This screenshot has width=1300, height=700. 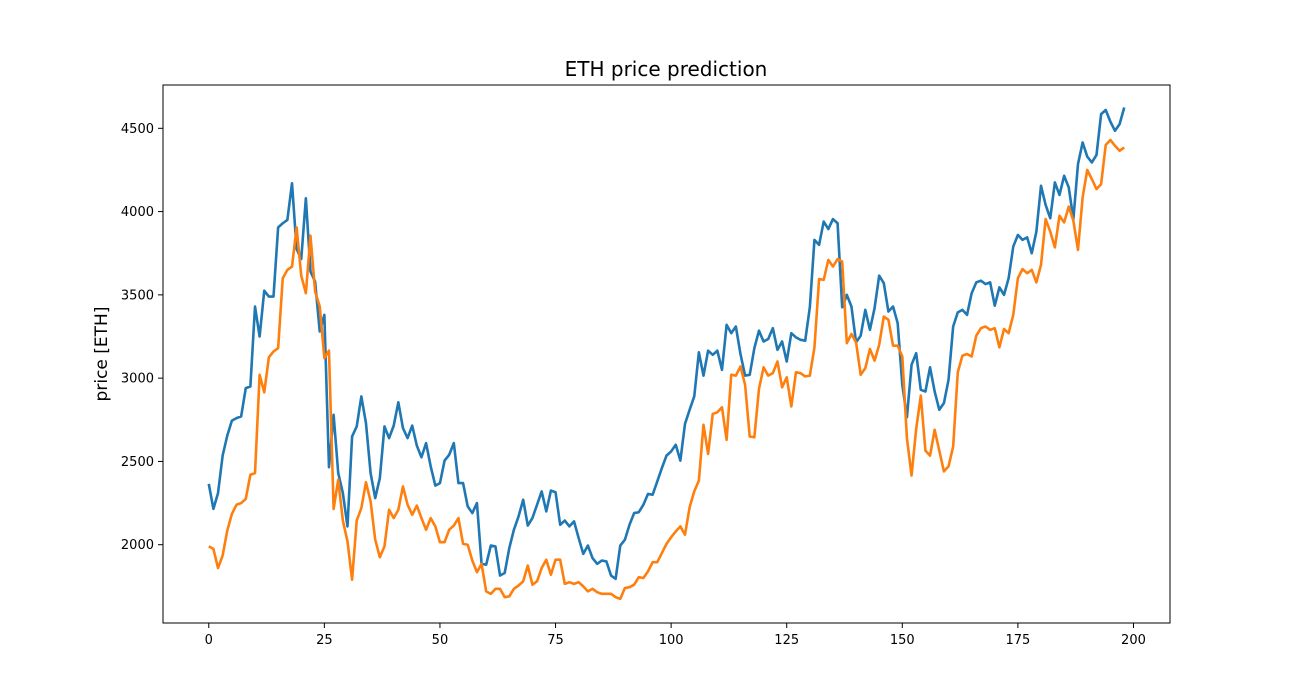 What do you see at coordinates (666, 69) in the screenshot?
I see `chart-title: ETH price prediction` at bounding box center [666, 69].